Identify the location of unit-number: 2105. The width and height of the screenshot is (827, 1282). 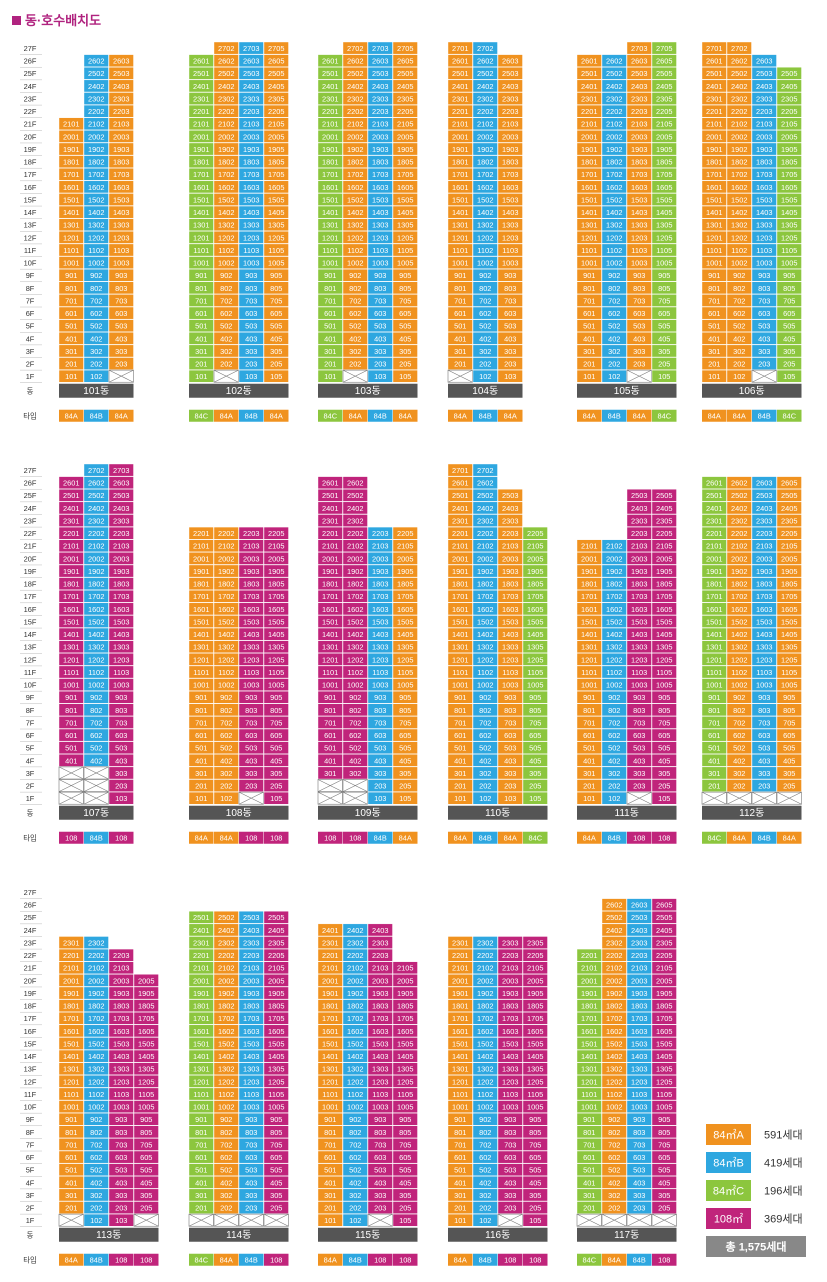
(276, 968).